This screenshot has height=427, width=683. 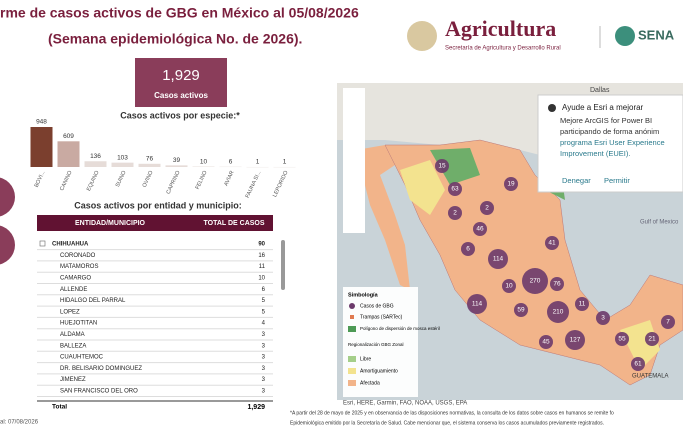 I want to click on bubble-label: 61, so click(x=638, y=364).